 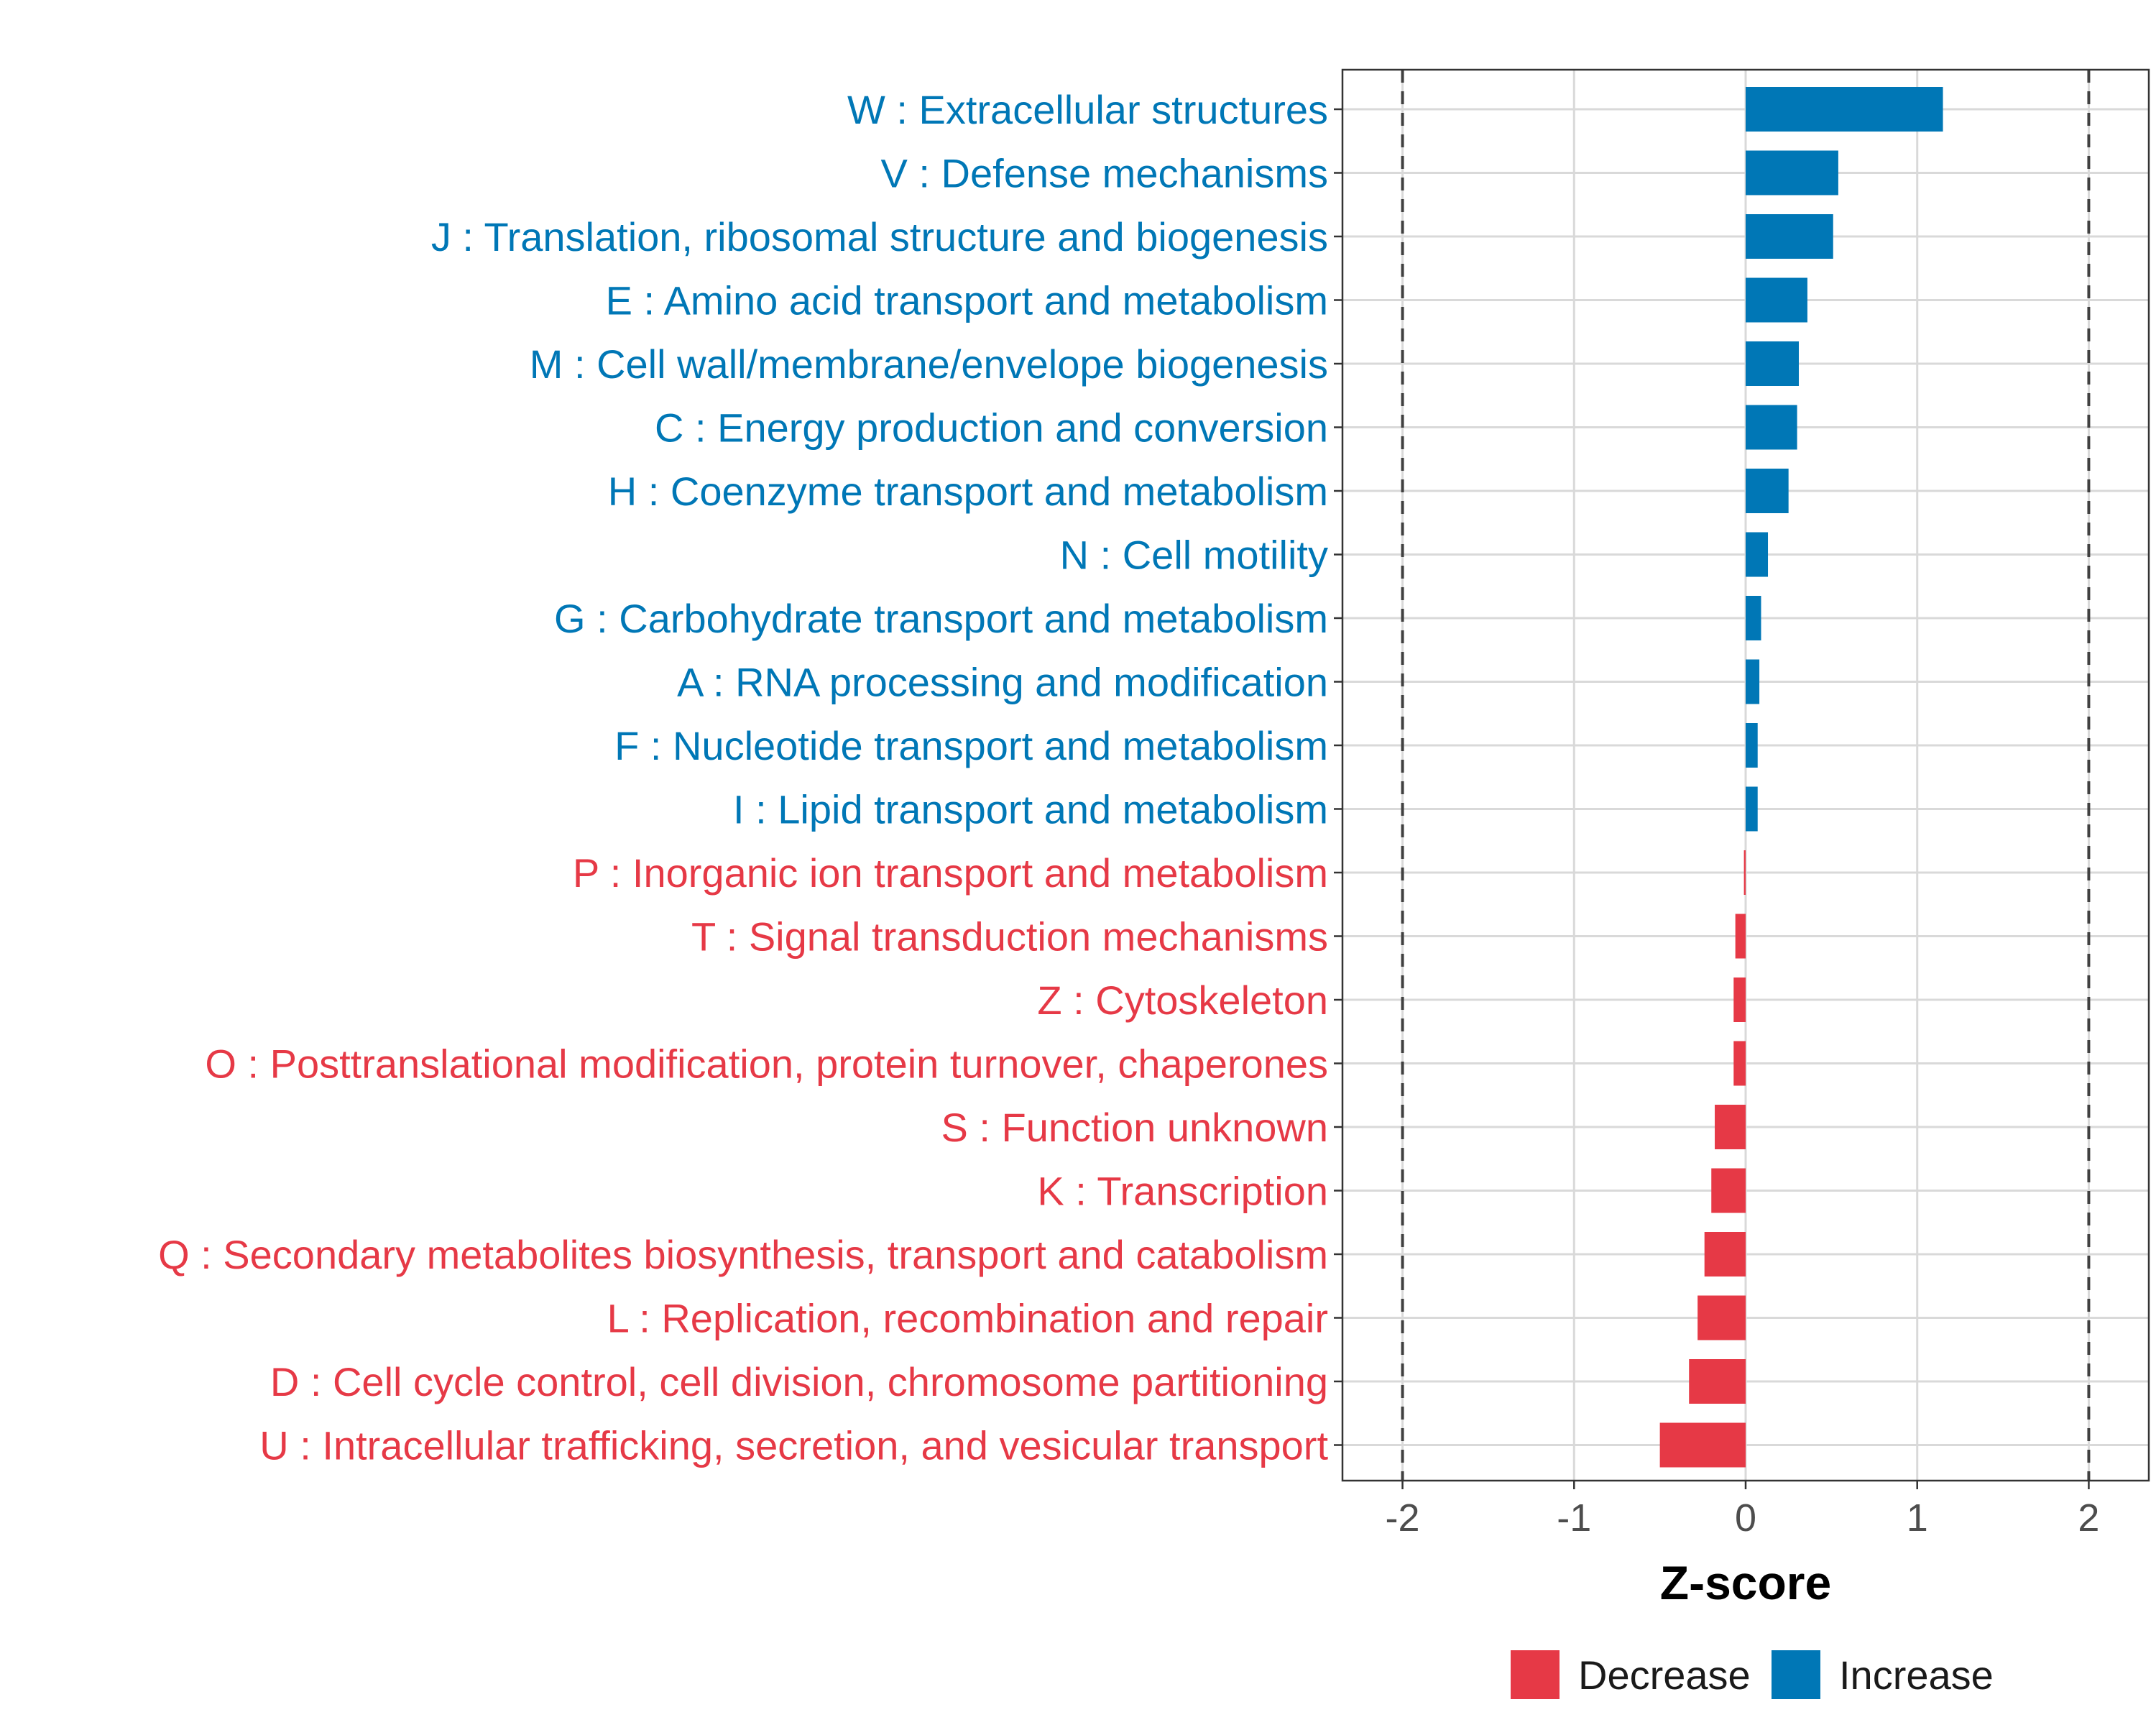 What do you see at coordinates (1010, 937) in the screenshot?
I see `category-label: T : Signal transduction mechanisms` at bounding box center [1010, 937].